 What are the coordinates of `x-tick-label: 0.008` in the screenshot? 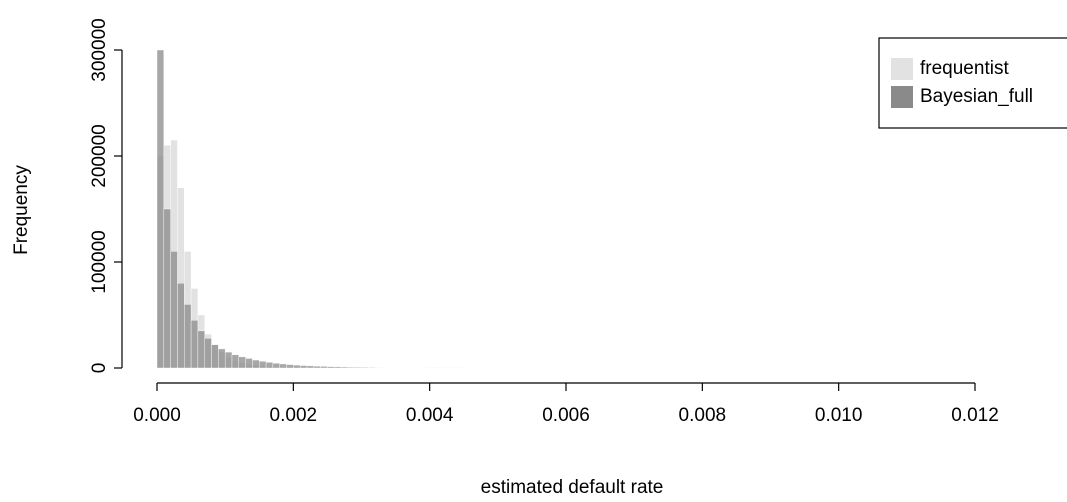 It's located at (703, 415).